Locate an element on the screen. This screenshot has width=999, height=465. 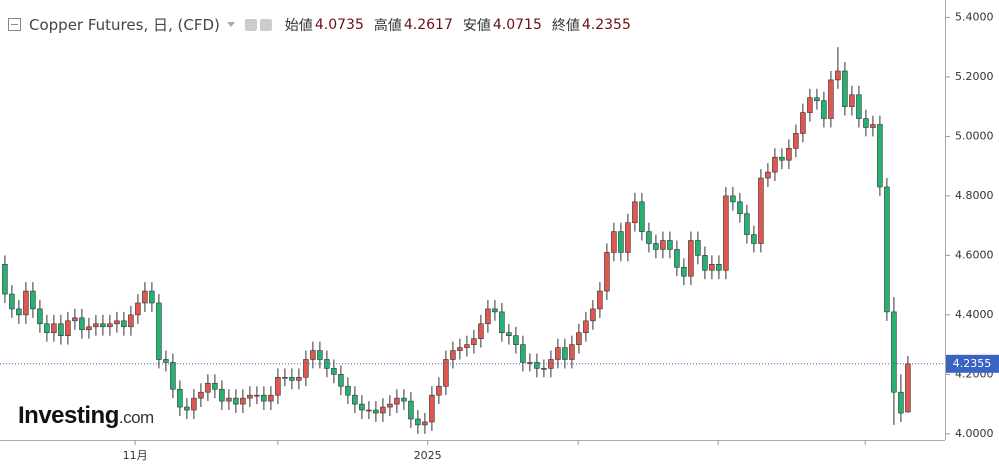
last-price-label: 4.2355 is located at coordinates (972, 363).